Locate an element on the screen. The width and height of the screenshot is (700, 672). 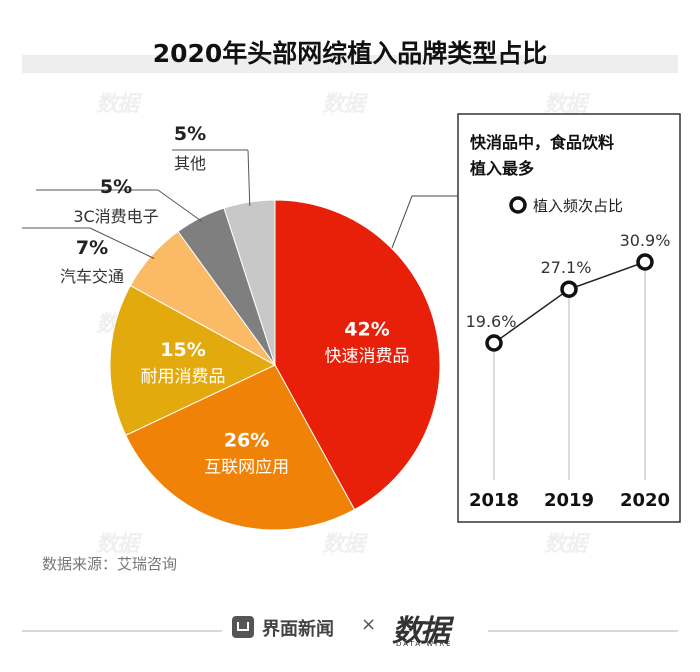
jiemian-logo-icon is located at coordinates (243, 627).